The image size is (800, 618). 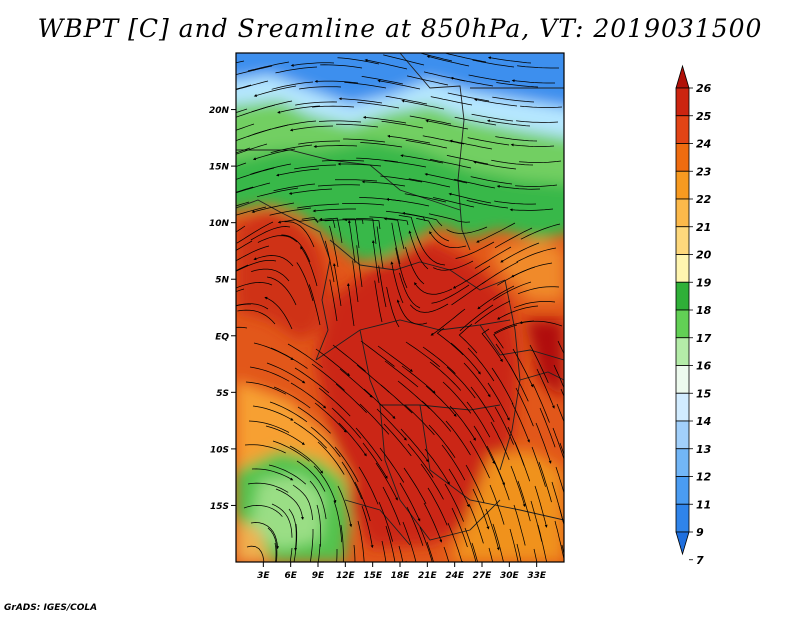 What do you see at coordinates (222, 281) in the screenshot?
I see `lat-tick-label: 5N` at bounding box center [222, 281].